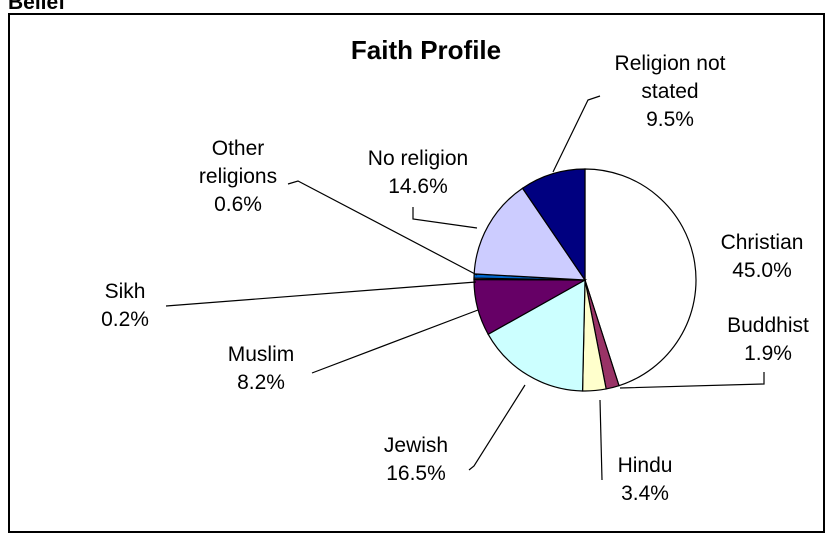 This screenshot has height=533, width=829. Describe the element at coordinates (395, 341) in the screenshot. I see `leader-line-muslim` at that location.